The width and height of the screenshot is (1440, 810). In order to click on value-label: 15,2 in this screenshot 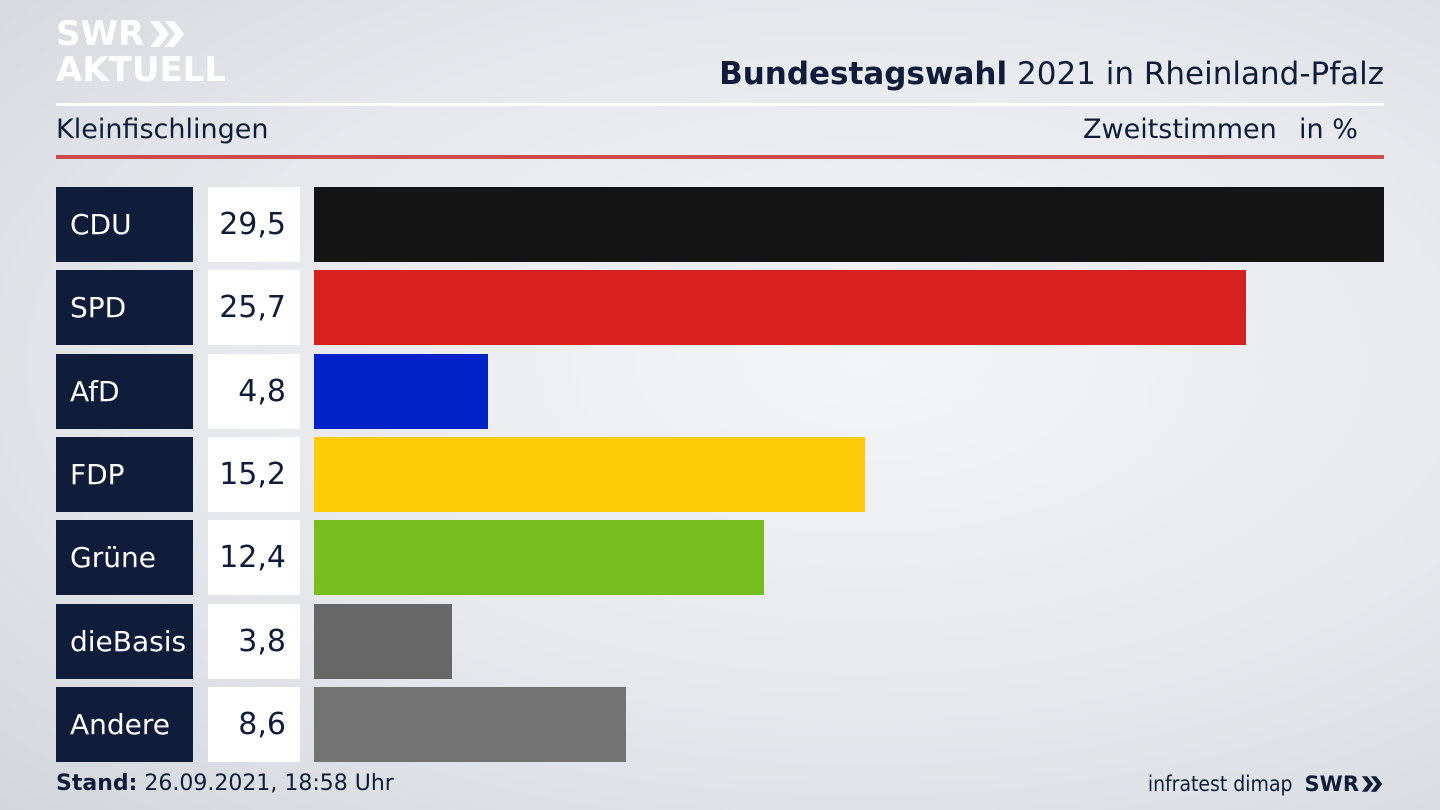, I will do `click(254, 474)`.